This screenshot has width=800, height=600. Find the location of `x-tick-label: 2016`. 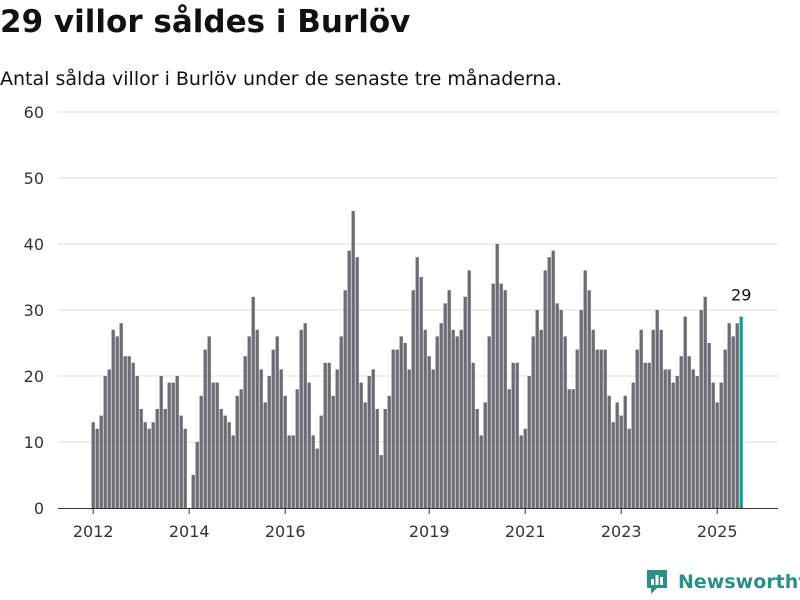

x-tick-label: 2016 is located at coordinates (285, 531).